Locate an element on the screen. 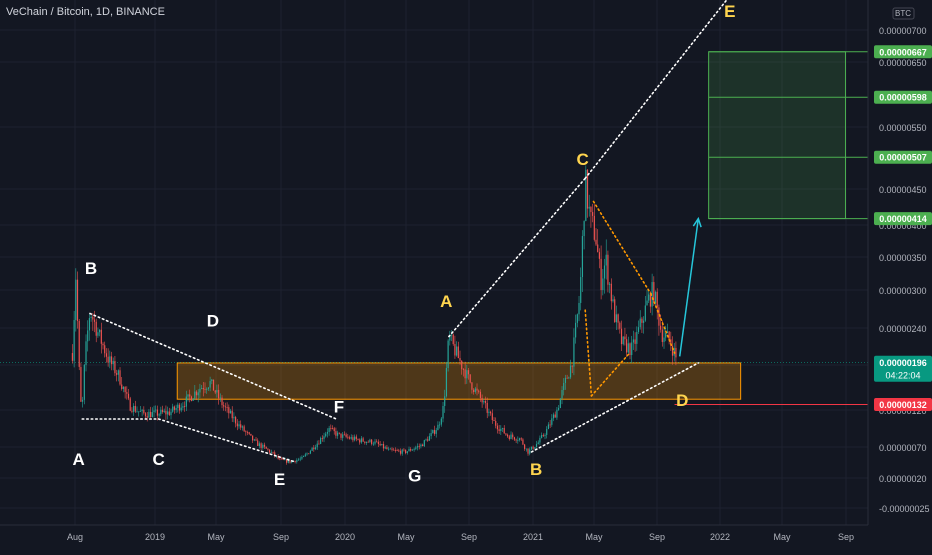 The image size is (932, 555). price-tag: 0.00000598 is located at coordinates (903, 97).